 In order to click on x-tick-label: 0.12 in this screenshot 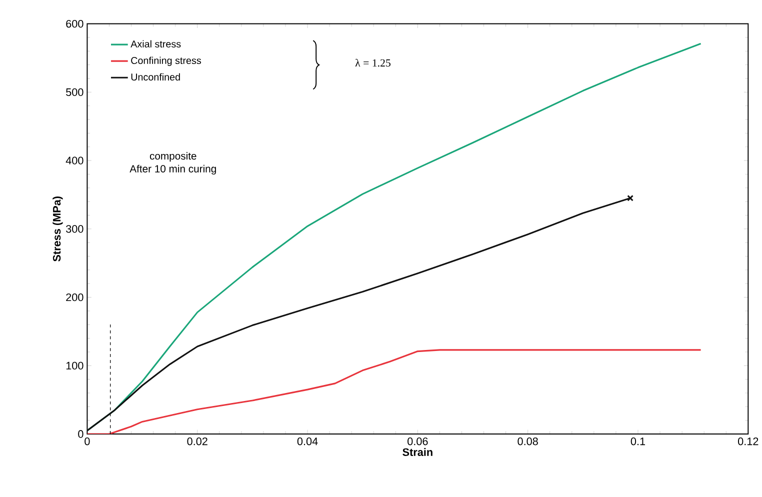, I will do `click(748, 441)`.